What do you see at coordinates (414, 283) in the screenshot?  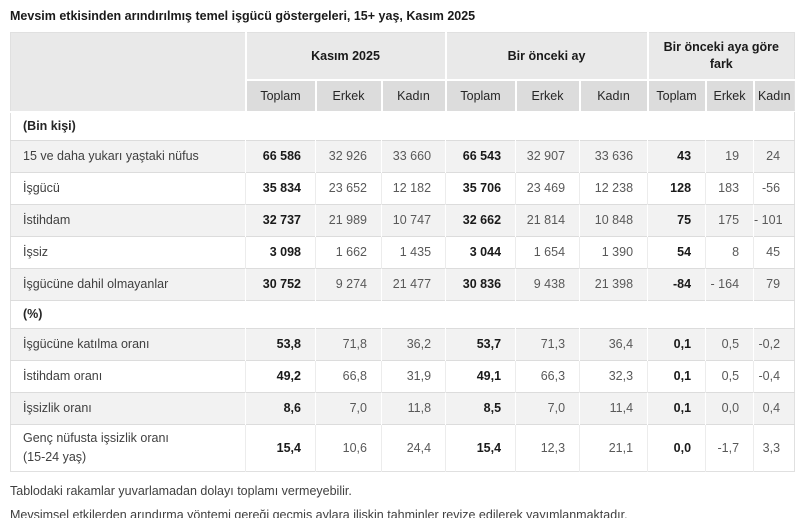 I see `cell-value: 21 477` at bounding box center [414, 283].